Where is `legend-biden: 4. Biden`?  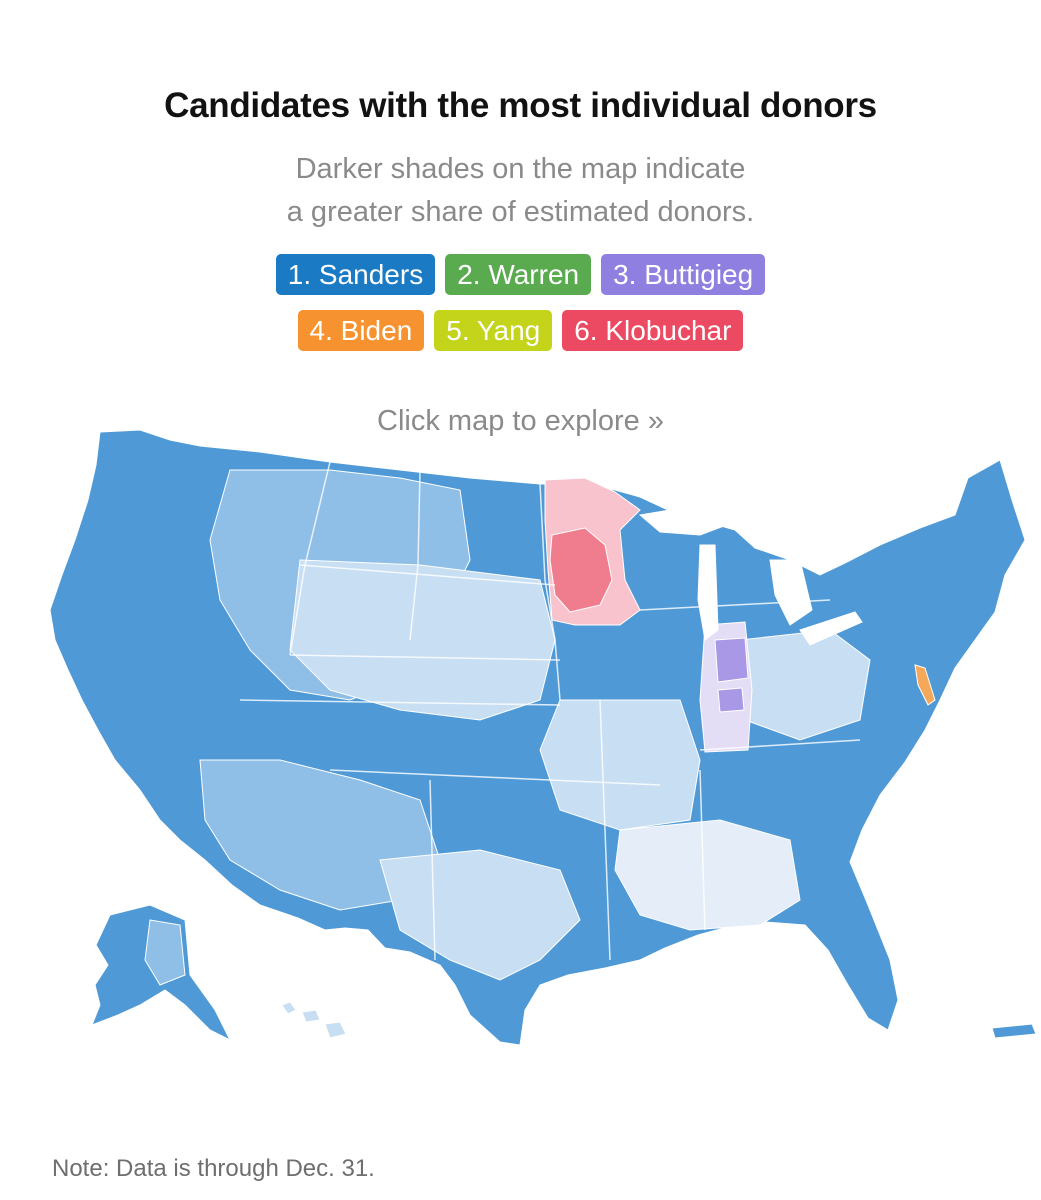
legend-biden: 4. Biden is located at coordinates (361, 330).